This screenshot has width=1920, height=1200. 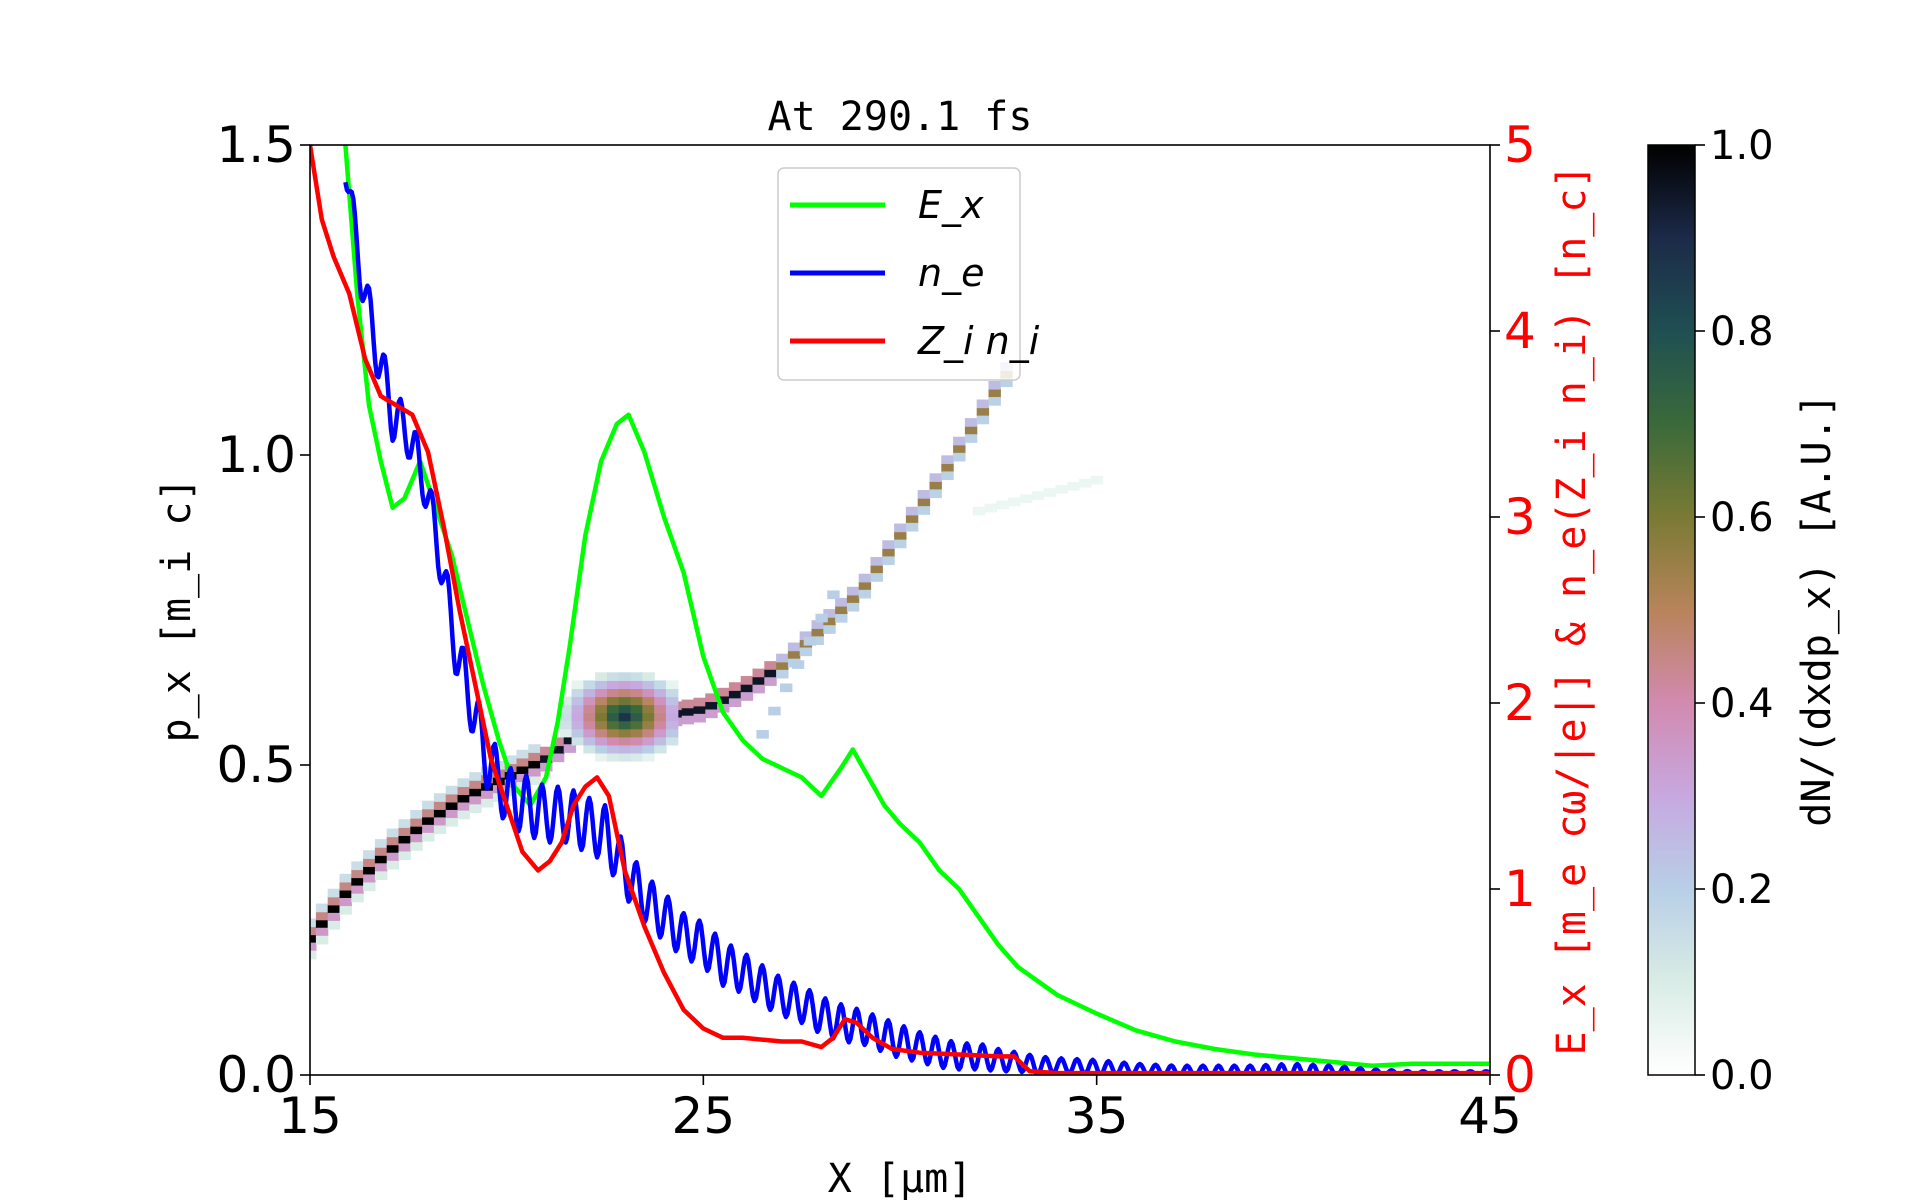 I want to click on legend: E_x n_e Z_i n_i, so click(x=908, y=274).